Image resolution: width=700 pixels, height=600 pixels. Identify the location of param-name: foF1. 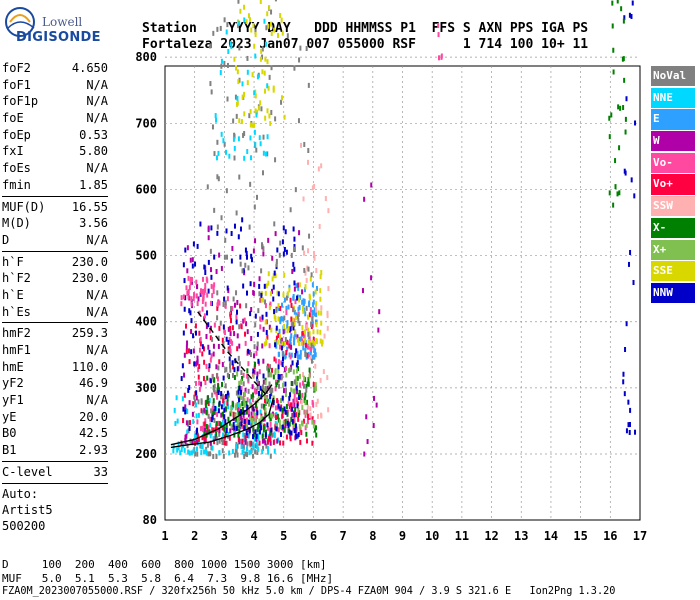
(16, 84).